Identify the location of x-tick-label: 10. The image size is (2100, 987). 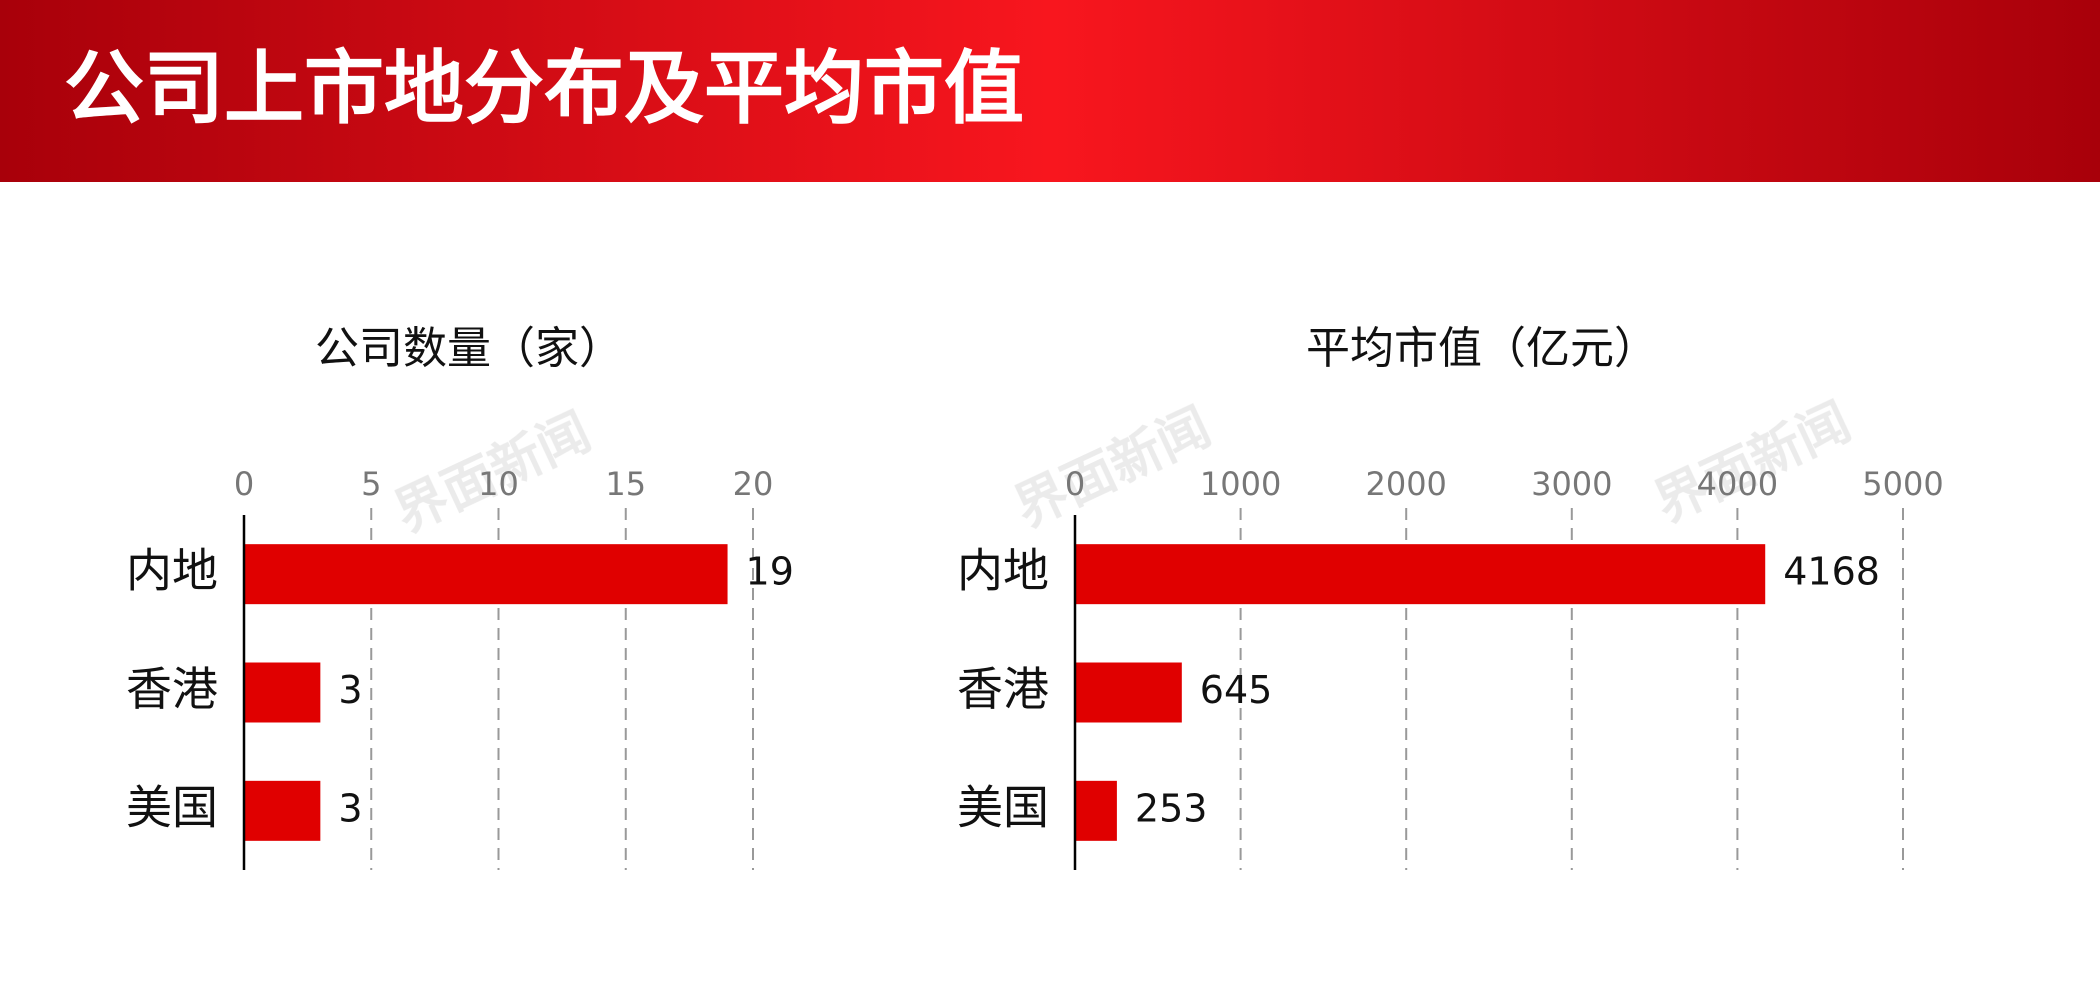
(498, 484).